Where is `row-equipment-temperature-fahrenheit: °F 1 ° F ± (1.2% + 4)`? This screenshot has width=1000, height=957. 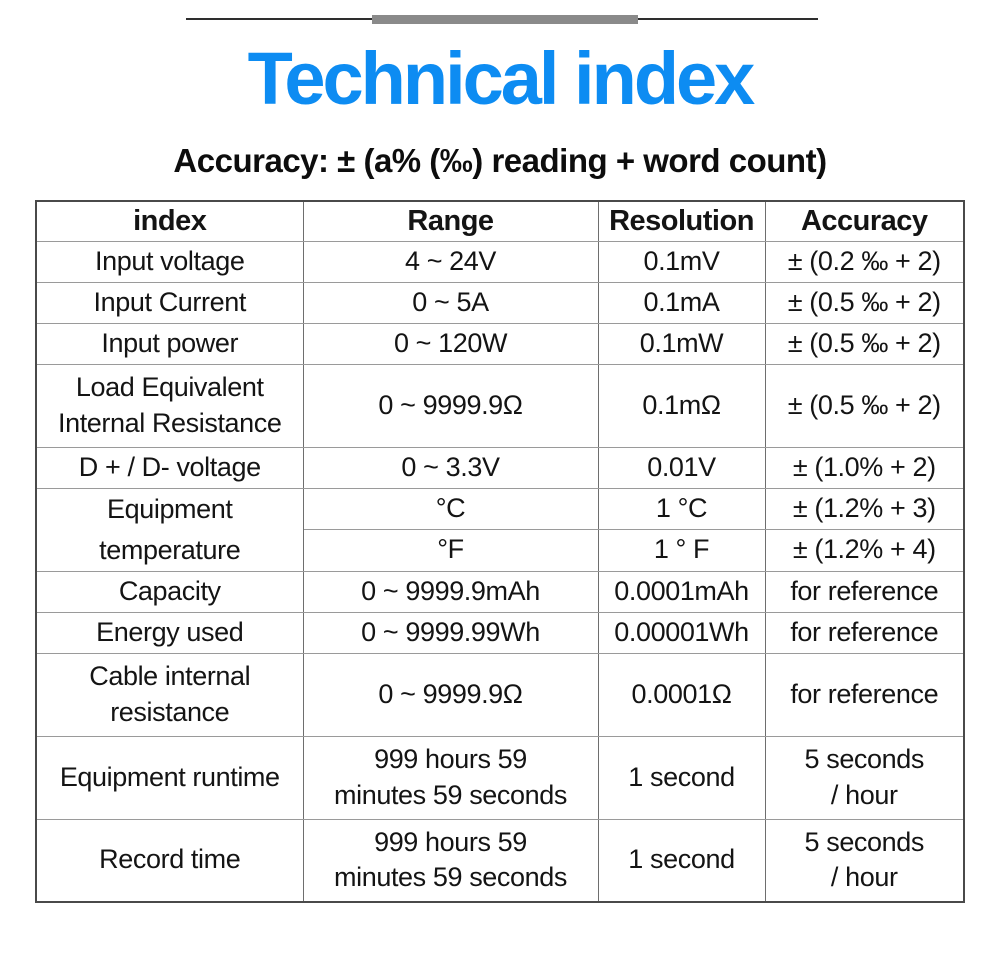
row-equipment-temperature-fahrenheit: °F 1 ° F ± (1.2% + 4) is located at coordinates (500, 550).